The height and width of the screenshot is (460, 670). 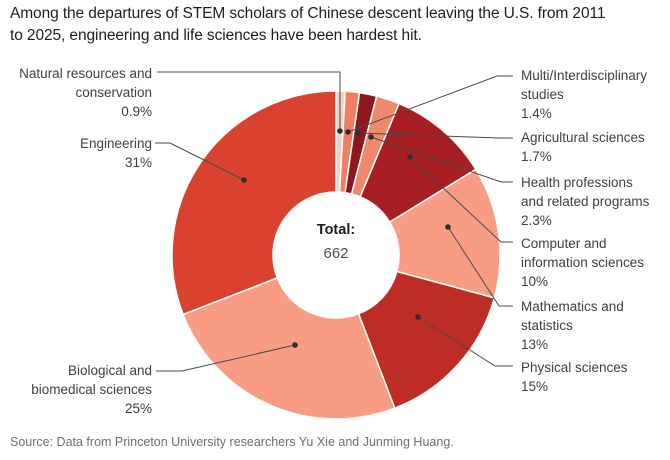 I want to click on pie-segment-physical-sciences, so click(x=426, y=339).